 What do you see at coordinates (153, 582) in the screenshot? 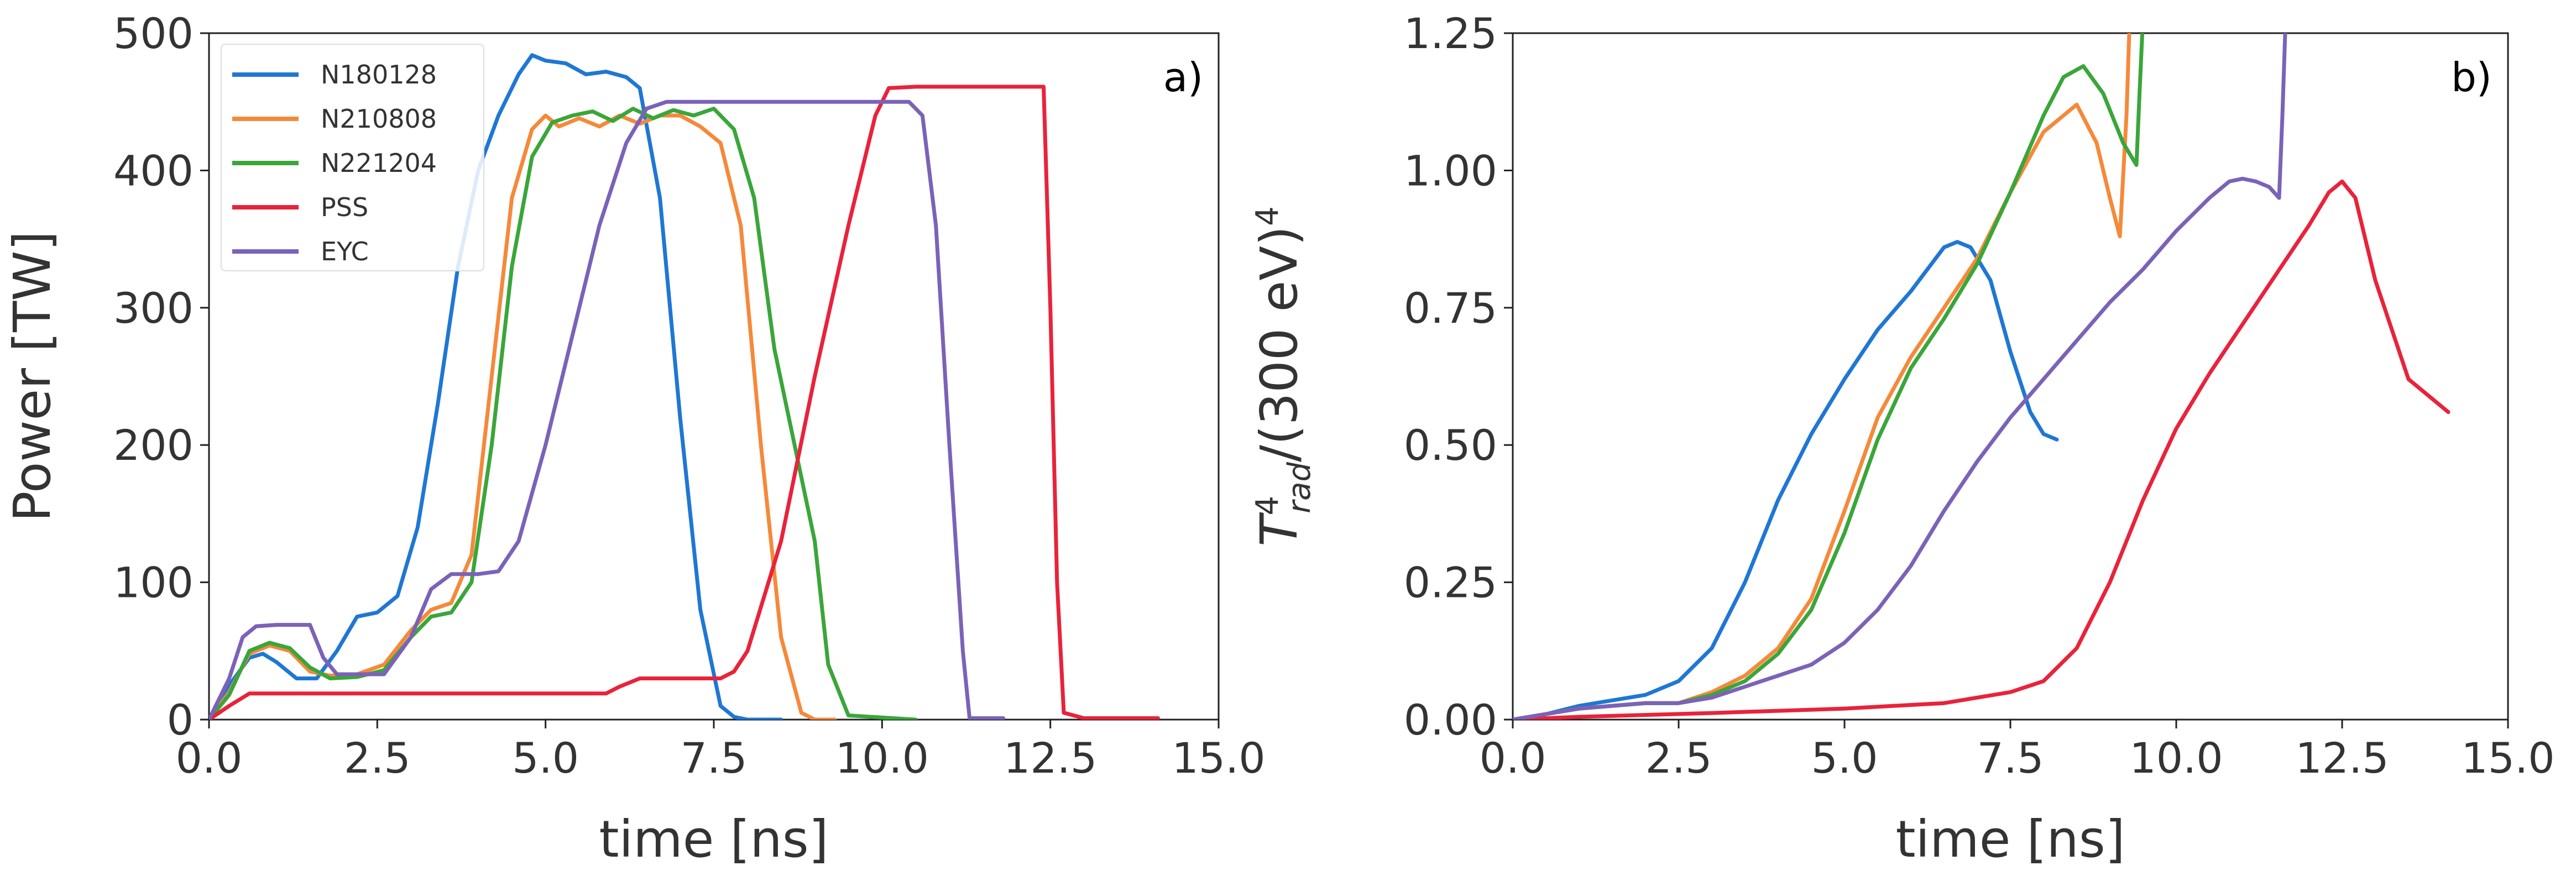
I see `panel-a-y-tick-label: 100` at bounding box center [153, 582].